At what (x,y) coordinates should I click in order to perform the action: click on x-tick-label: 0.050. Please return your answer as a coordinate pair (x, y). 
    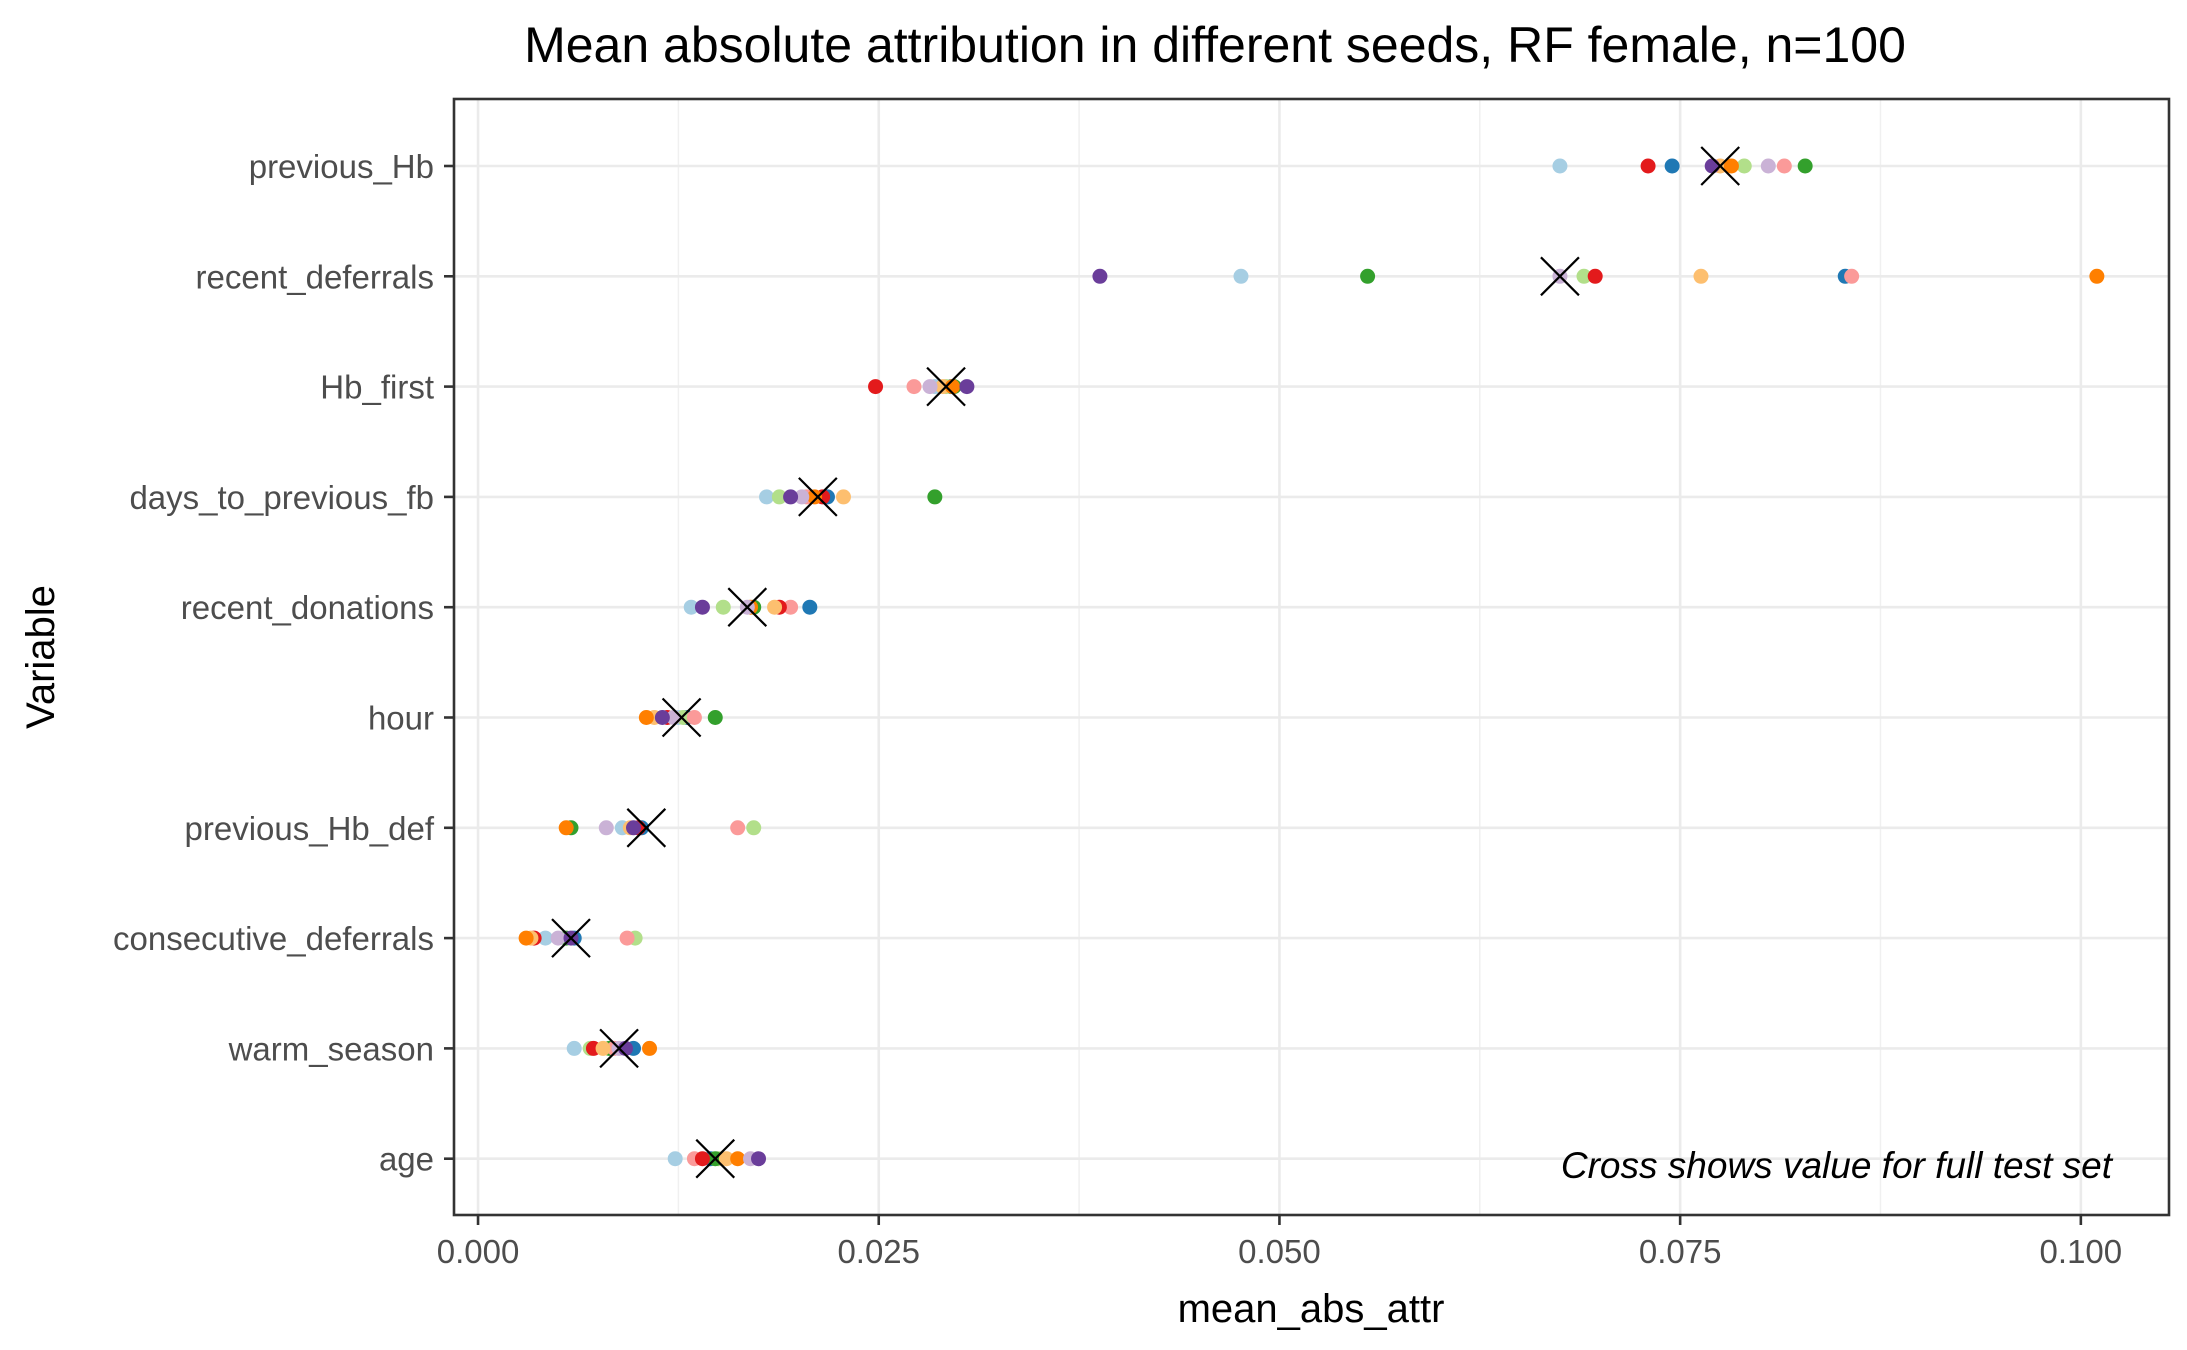
    Looking at the image, I should click on (1279, 1251).